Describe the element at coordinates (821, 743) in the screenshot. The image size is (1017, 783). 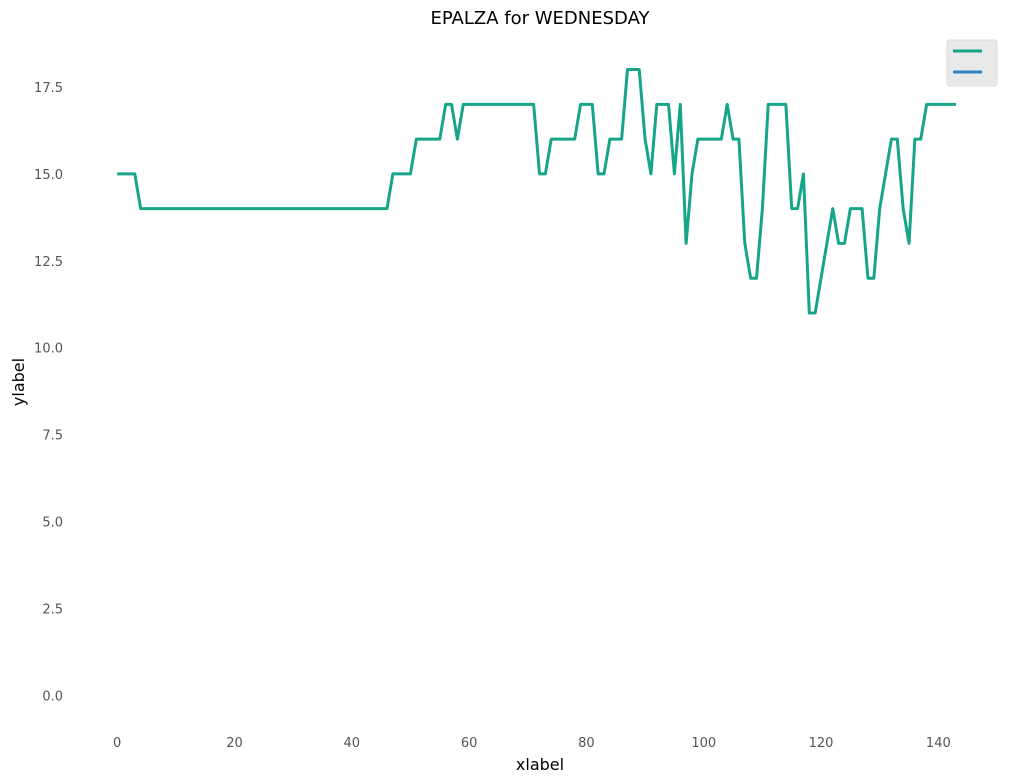
I see `x-tick-label: 120` at that location.